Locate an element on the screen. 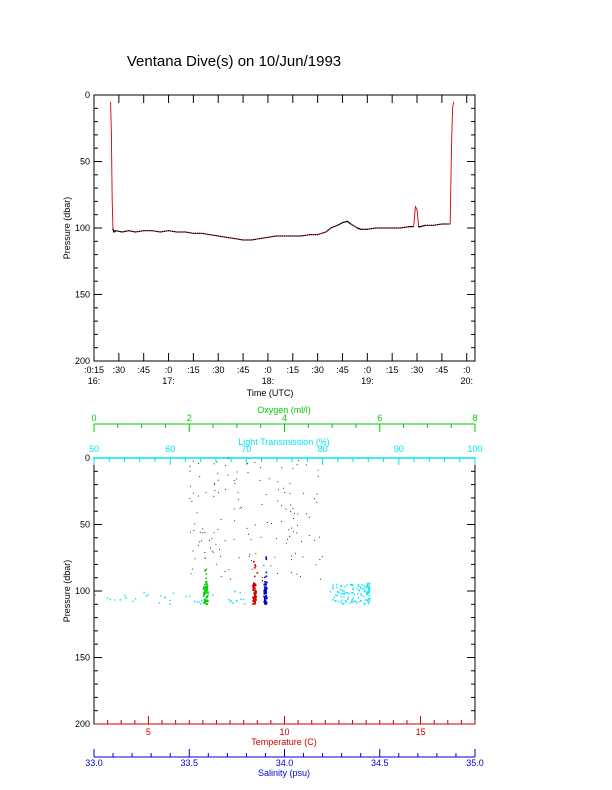  bottom-y-tick-label: 150 is located at coordinates (82, 658).